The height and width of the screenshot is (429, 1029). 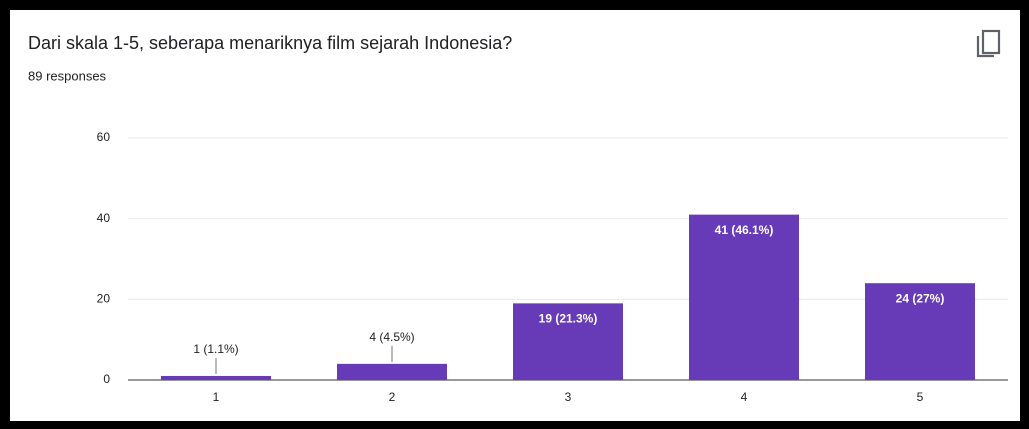 What do you see at coordinates (568, 397) in the screenshot?
I see `x-tick-label: 3` at bounding box center [568, 397].